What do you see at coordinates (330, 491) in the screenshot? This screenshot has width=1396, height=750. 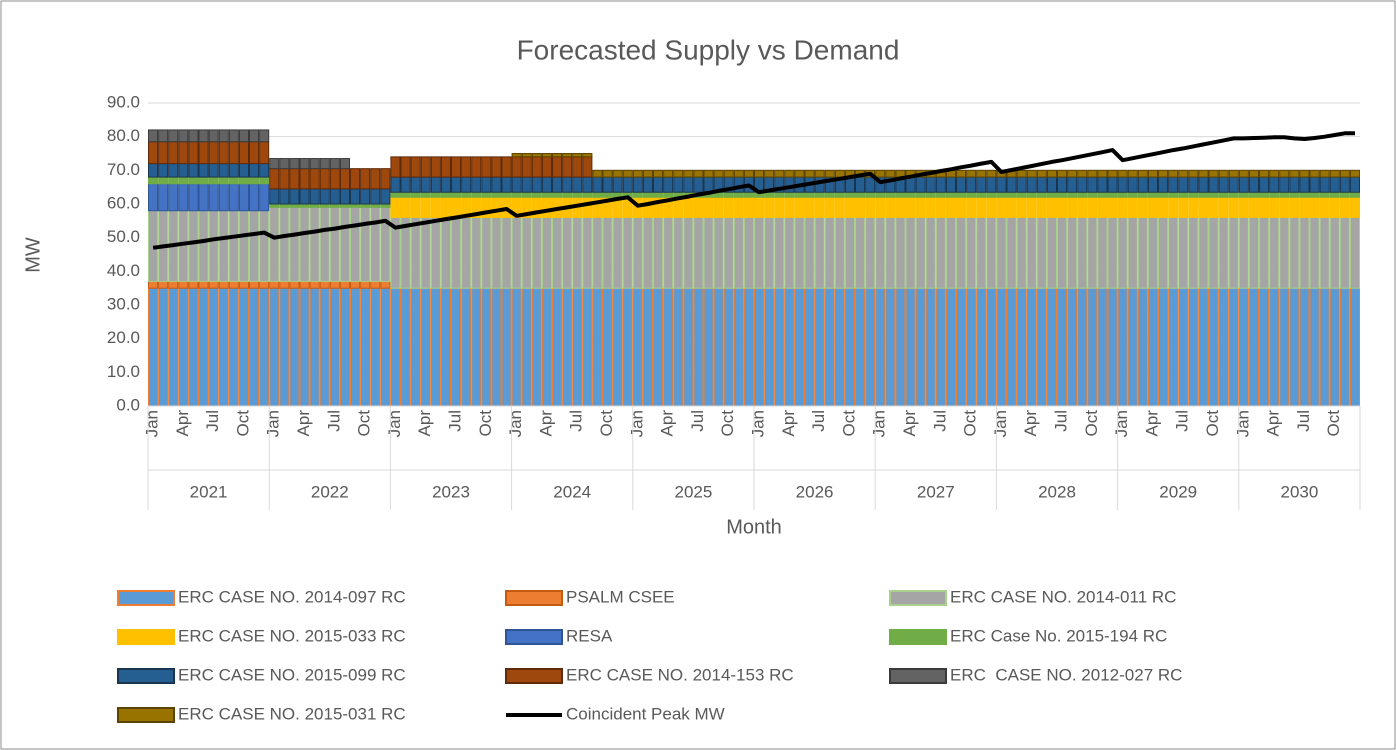 I see `year-label: 2022` at bounding box center [330, 491].